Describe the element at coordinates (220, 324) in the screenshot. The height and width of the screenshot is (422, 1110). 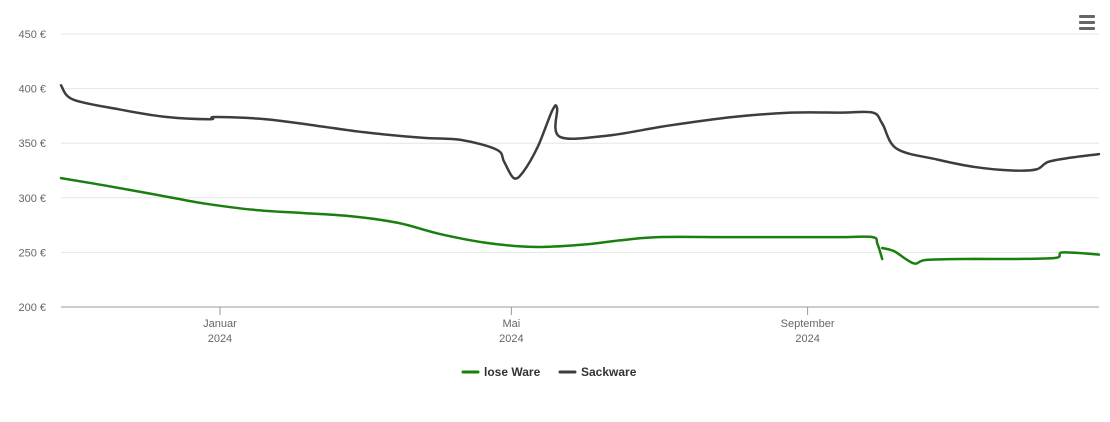
I see `x-tick-label-month: Januar` at that location.